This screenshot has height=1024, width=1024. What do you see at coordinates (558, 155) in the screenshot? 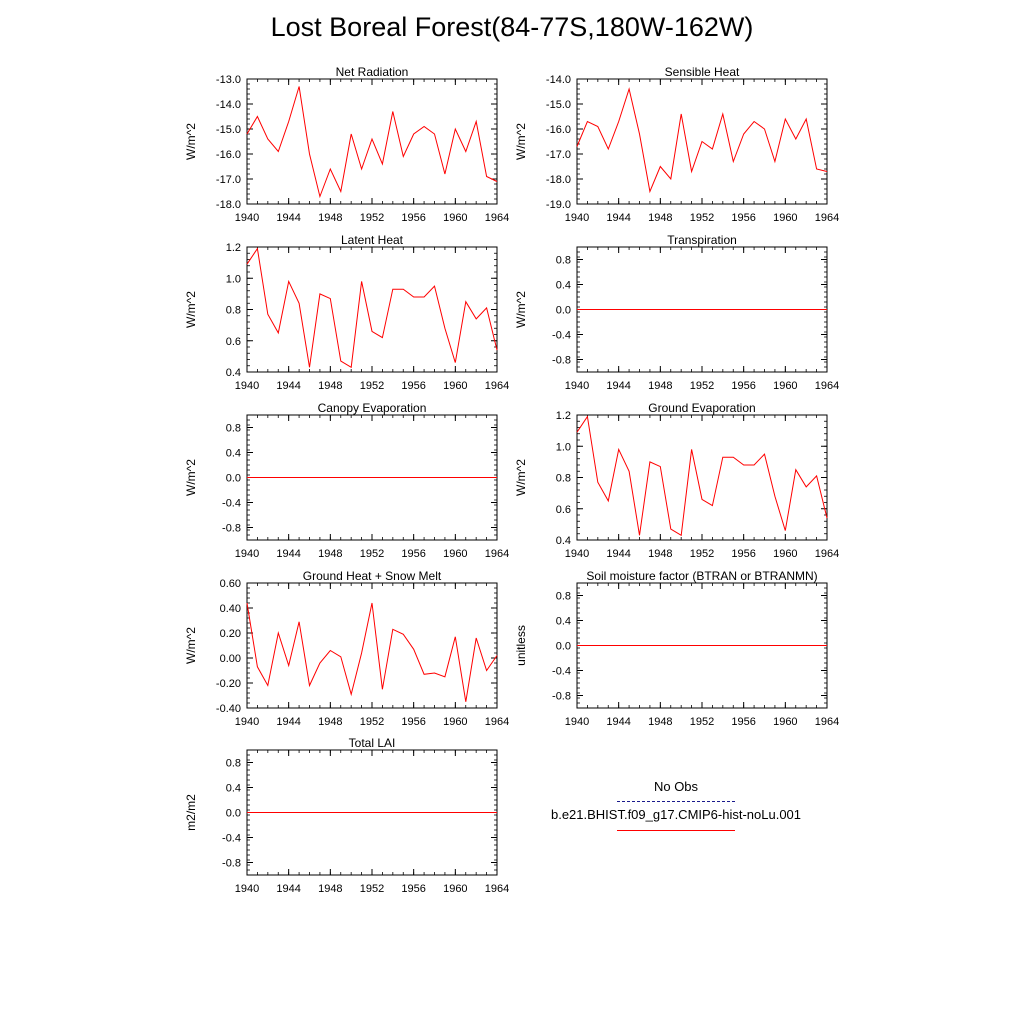
I see `y-tick-label: -17.0` at bounding box center [558, 155].